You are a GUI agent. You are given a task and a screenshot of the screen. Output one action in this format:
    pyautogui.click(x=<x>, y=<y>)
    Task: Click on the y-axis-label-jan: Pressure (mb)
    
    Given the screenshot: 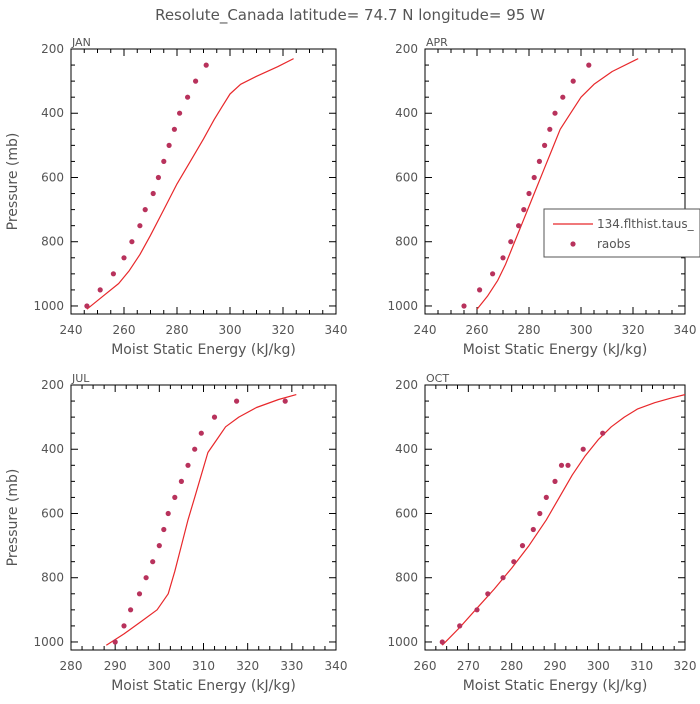 What is the action you would take?
    pyautogui.click(x=13, y=182)
    